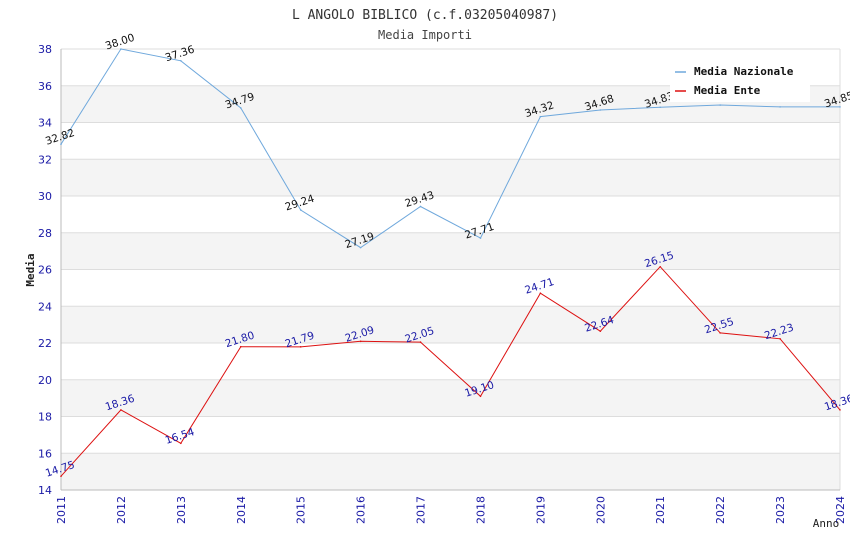 Image resolution: width=850 pixels, height=550 pixels. I want to click on legend: Media Nazionale Media Ente, so click(740, 81).